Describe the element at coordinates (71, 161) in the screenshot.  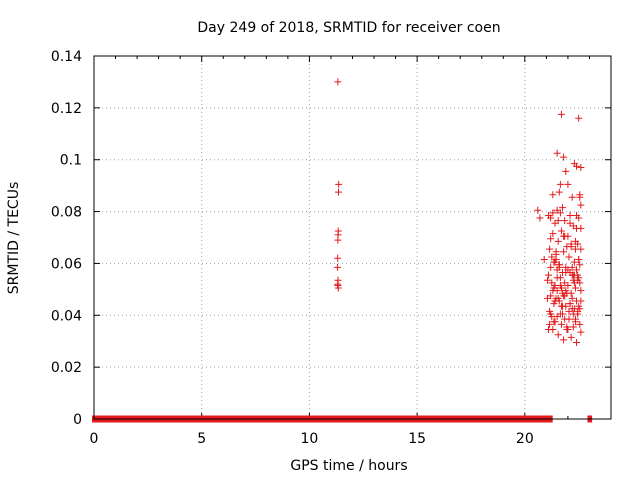
I see `y-tick-label: 0.1` at that location.